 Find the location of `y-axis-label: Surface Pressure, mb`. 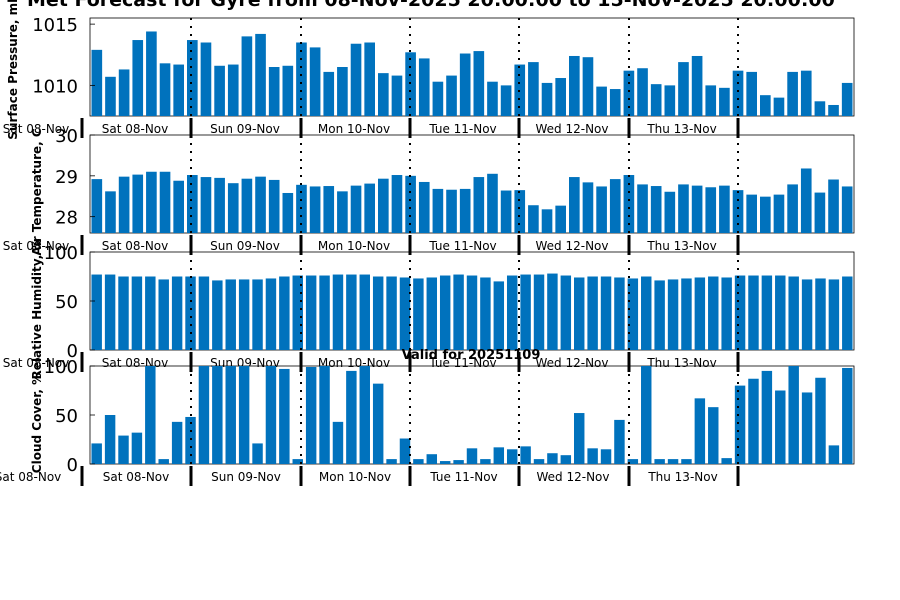

y-axis-label: Surface Pressure, mb is located at coordinates (13, 70).